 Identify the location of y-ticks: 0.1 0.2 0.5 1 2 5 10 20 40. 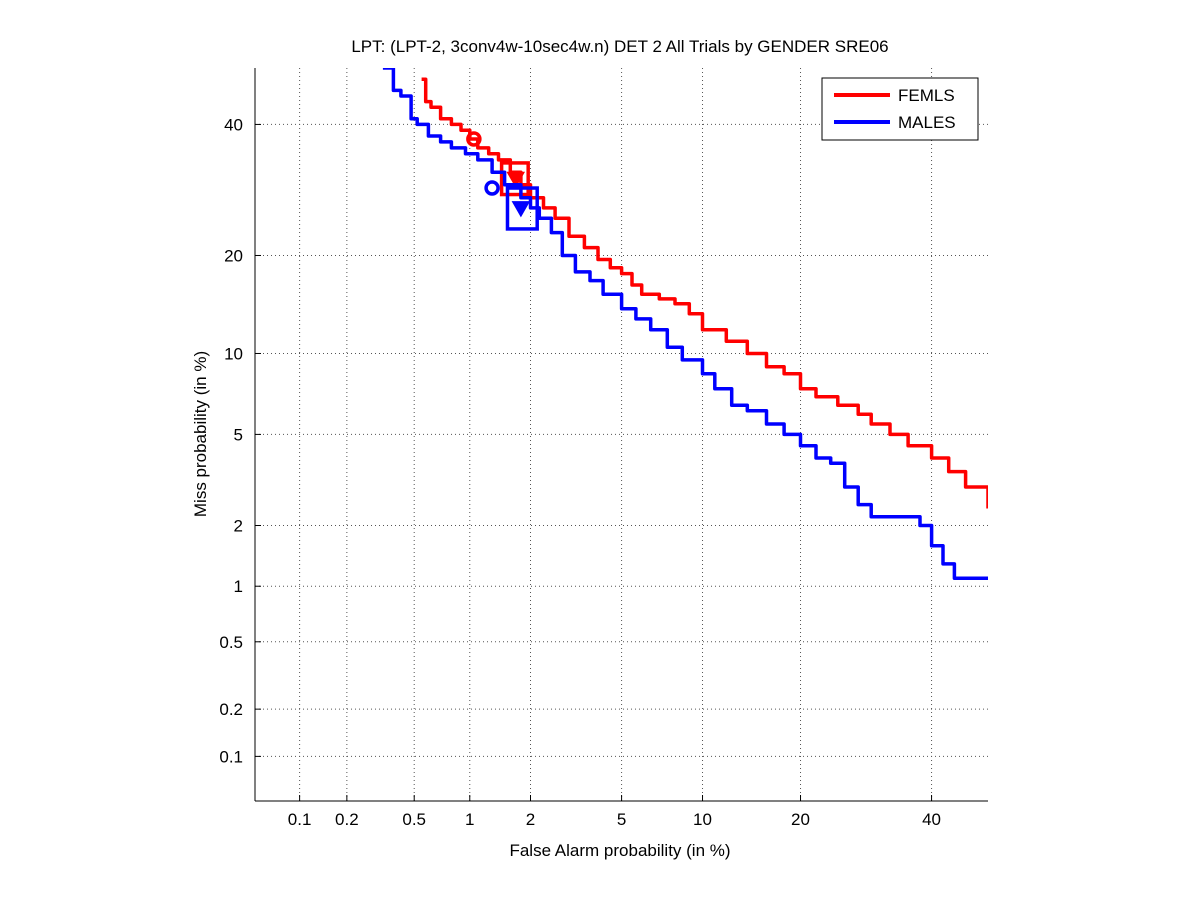
(240, 440).